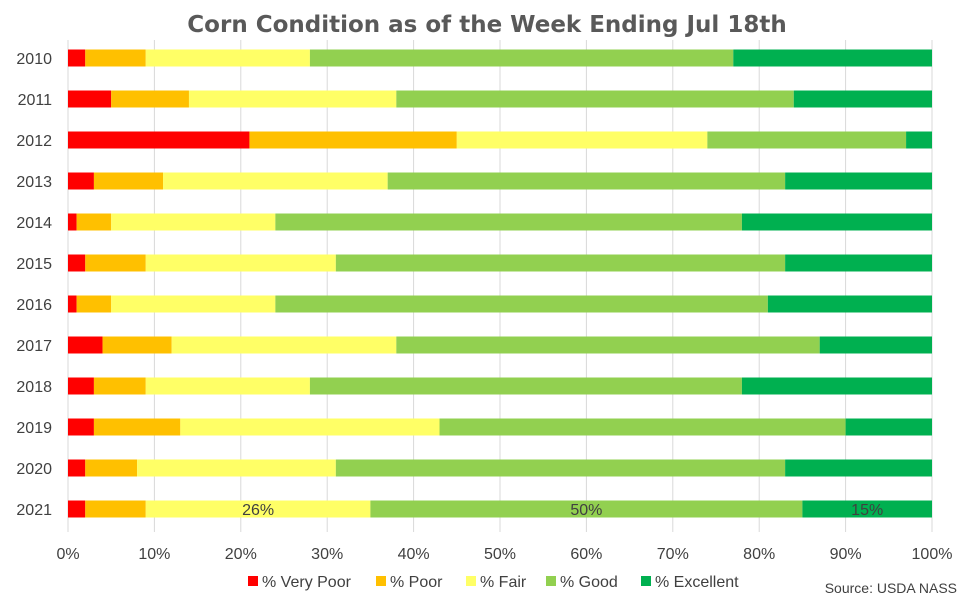  I want to click on bar-2019-fair, so click(310, 427).